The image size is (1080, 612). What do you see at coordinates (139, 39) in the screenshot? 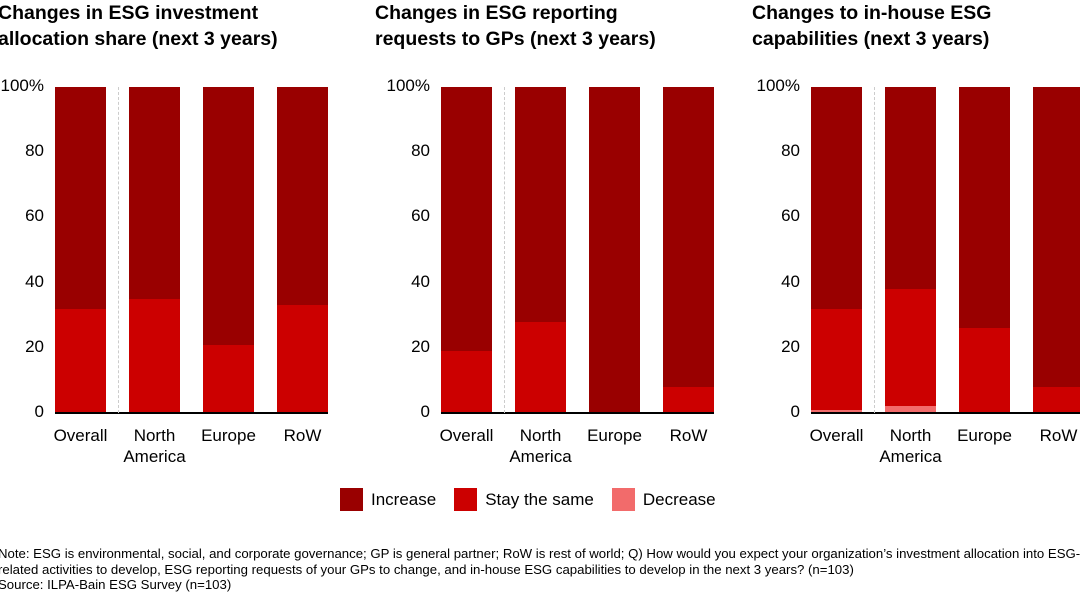
I see `chart-title: allocation share (next 3 years)` at bounding box center [139, 39].